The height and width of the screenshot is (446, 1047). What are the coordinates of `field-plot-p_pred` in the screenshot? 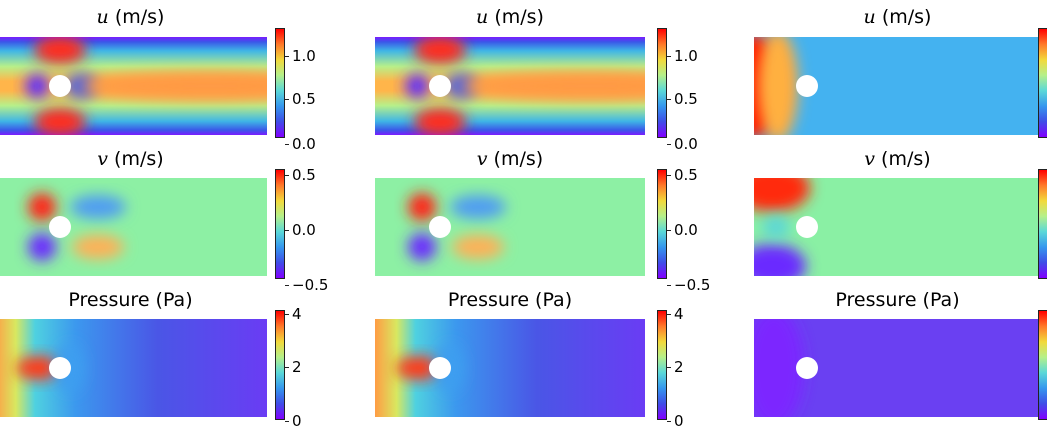 It's located at (897, 368).